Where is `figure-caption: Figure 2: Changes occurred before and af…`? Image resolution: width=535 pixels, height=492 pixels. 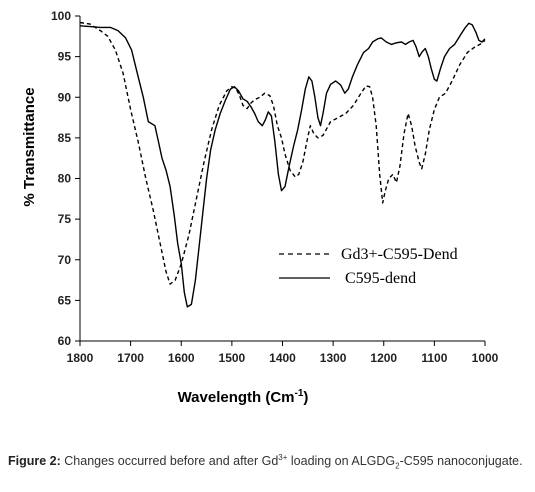 figure-caption: Figure 2: Changes occurred before and af… is located at coordinates (270, 462).